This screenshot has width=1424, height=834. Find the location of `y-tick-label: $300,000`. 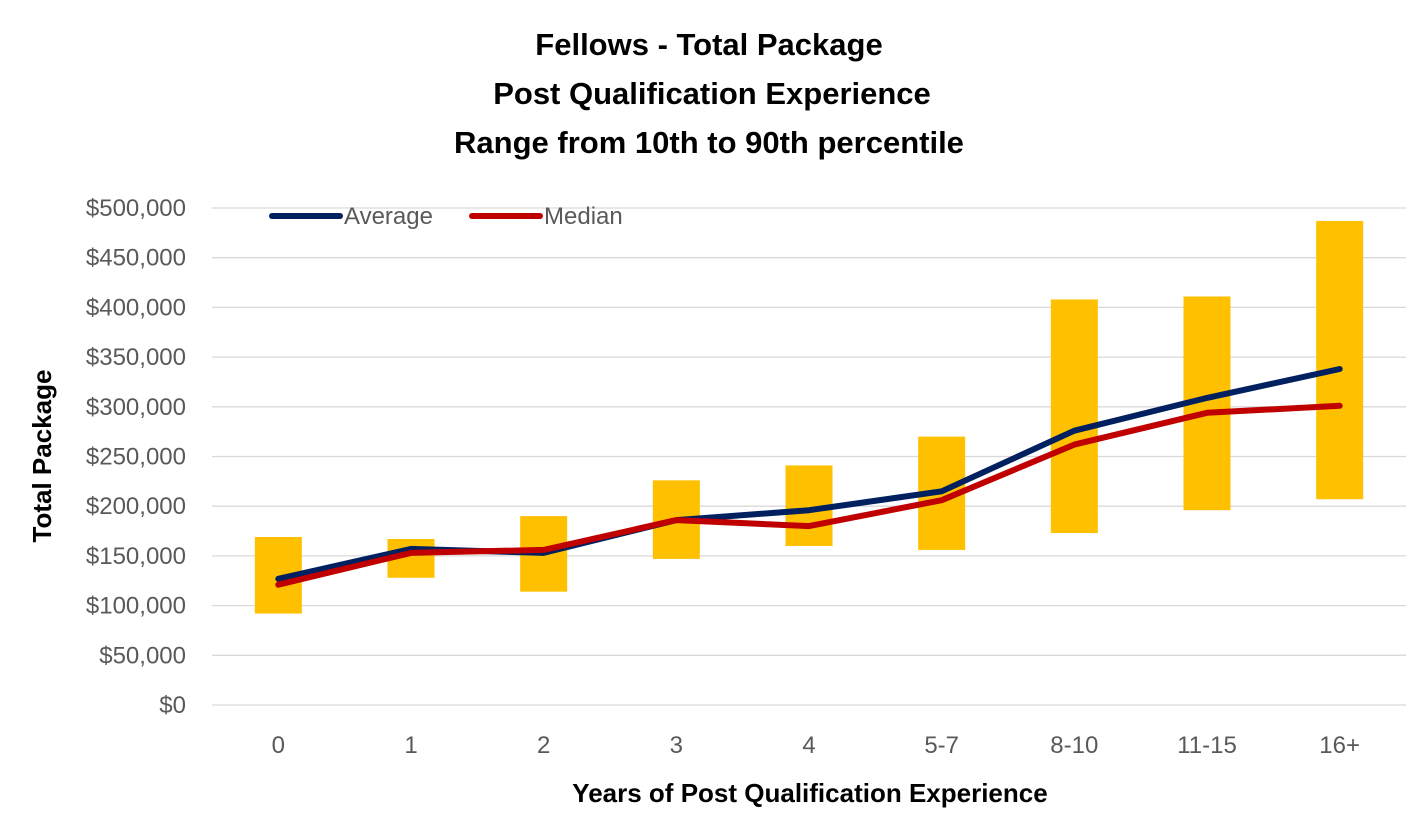

y-tick-label: $300,000 is located at coordinates (136, 407).